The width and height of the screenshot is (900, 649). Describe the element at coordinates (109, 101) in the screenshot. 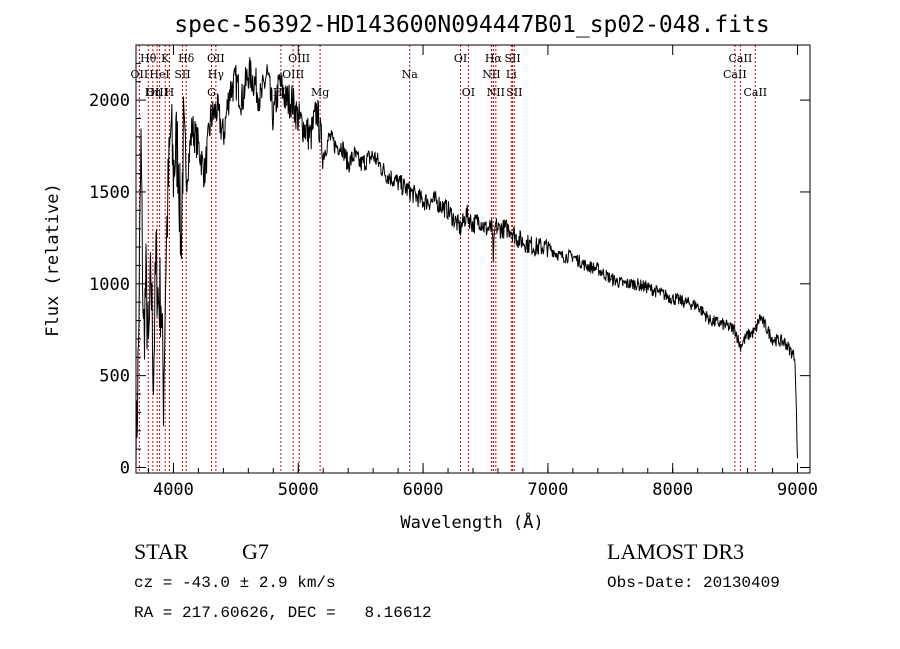

I see `y-tick-label: 2000` at that location.